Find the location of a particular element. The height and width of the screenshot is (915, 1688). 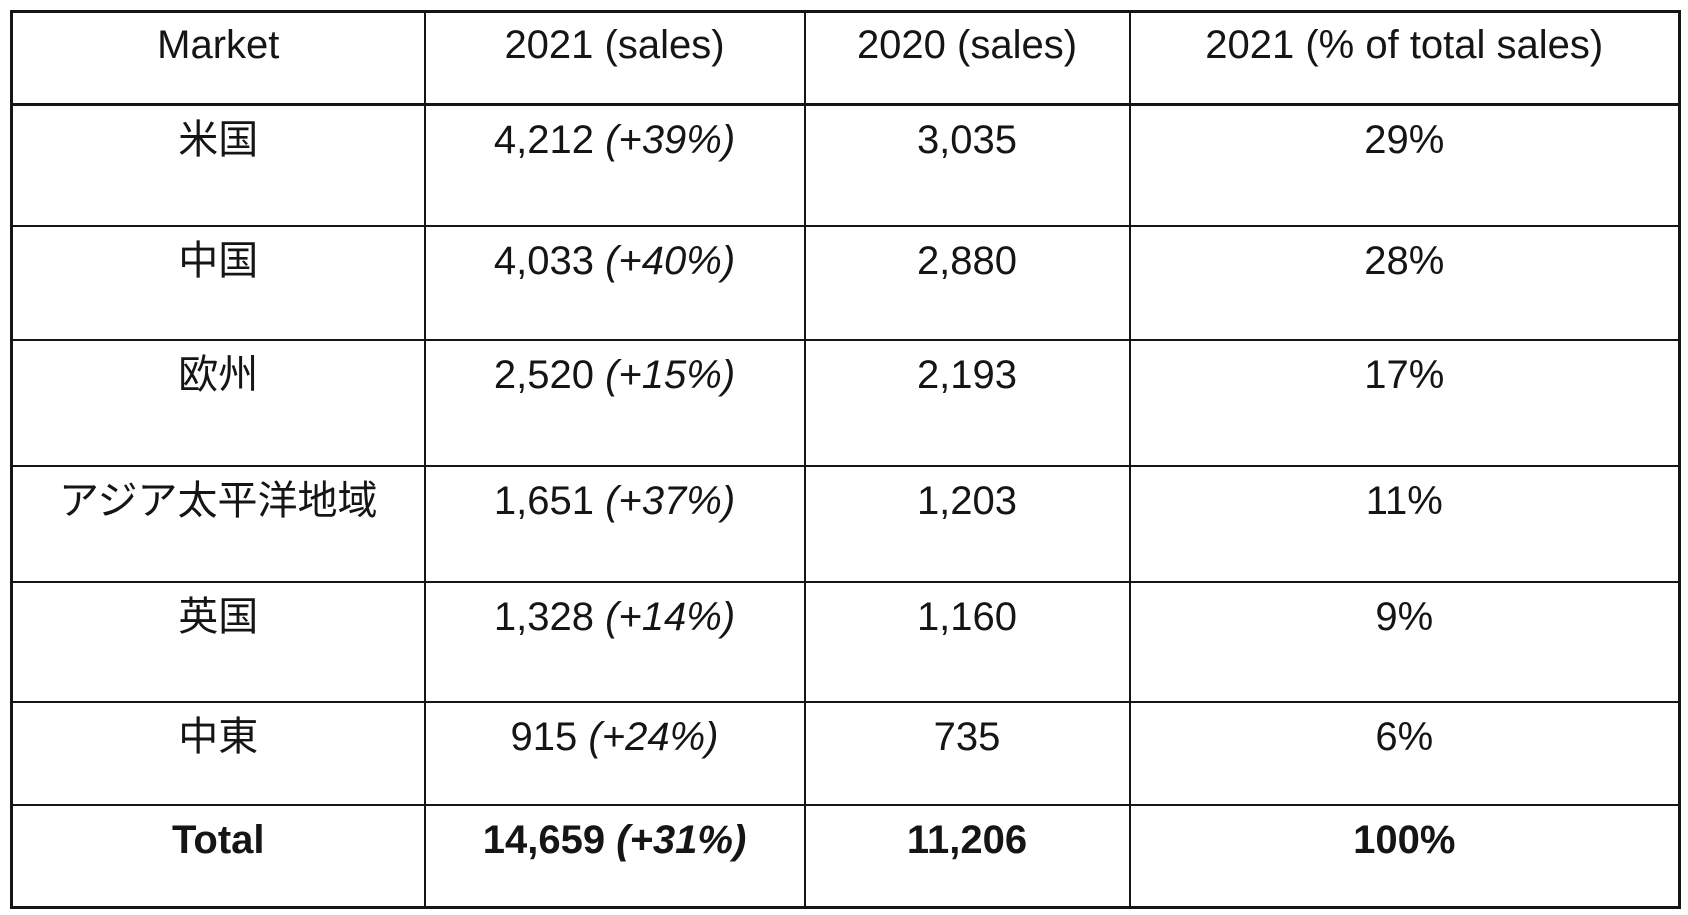

share-2021-cell: 17% is located at coordinates (1404, 402).